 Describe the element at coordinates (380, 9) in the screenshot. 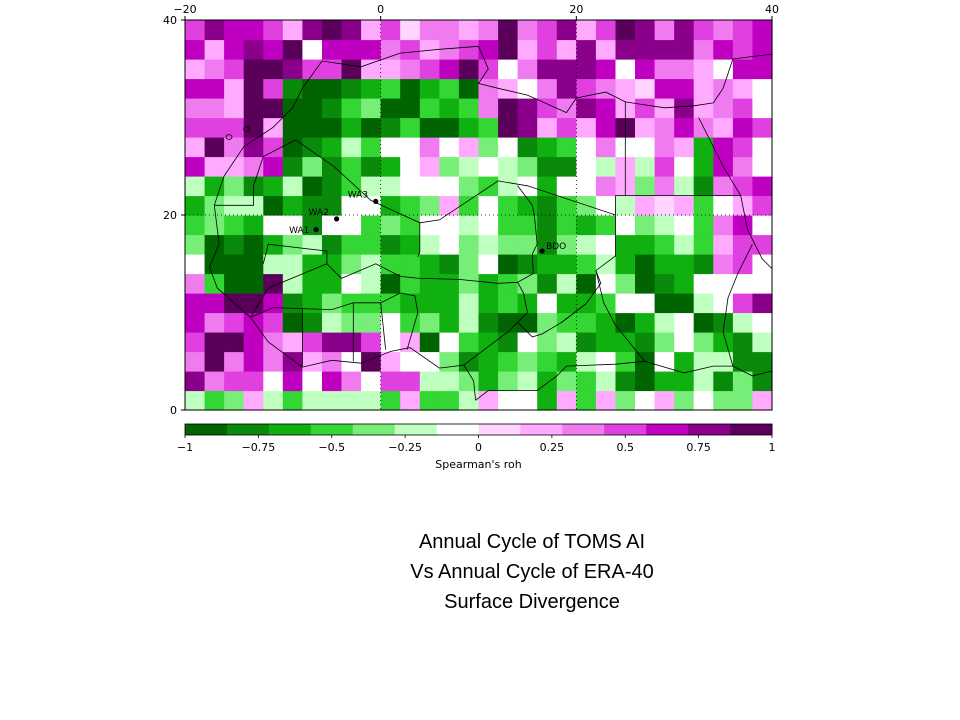

I see `lon-tick-label: 0` at that location.